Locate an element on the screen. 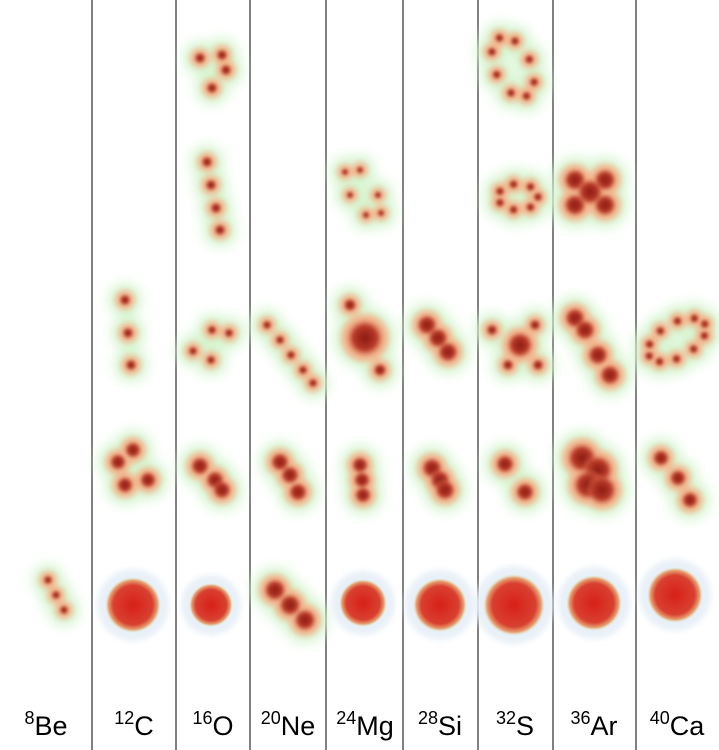 This screenshot has width=719, height=750. mass-number: 28 is located at coordinates (428, 718).